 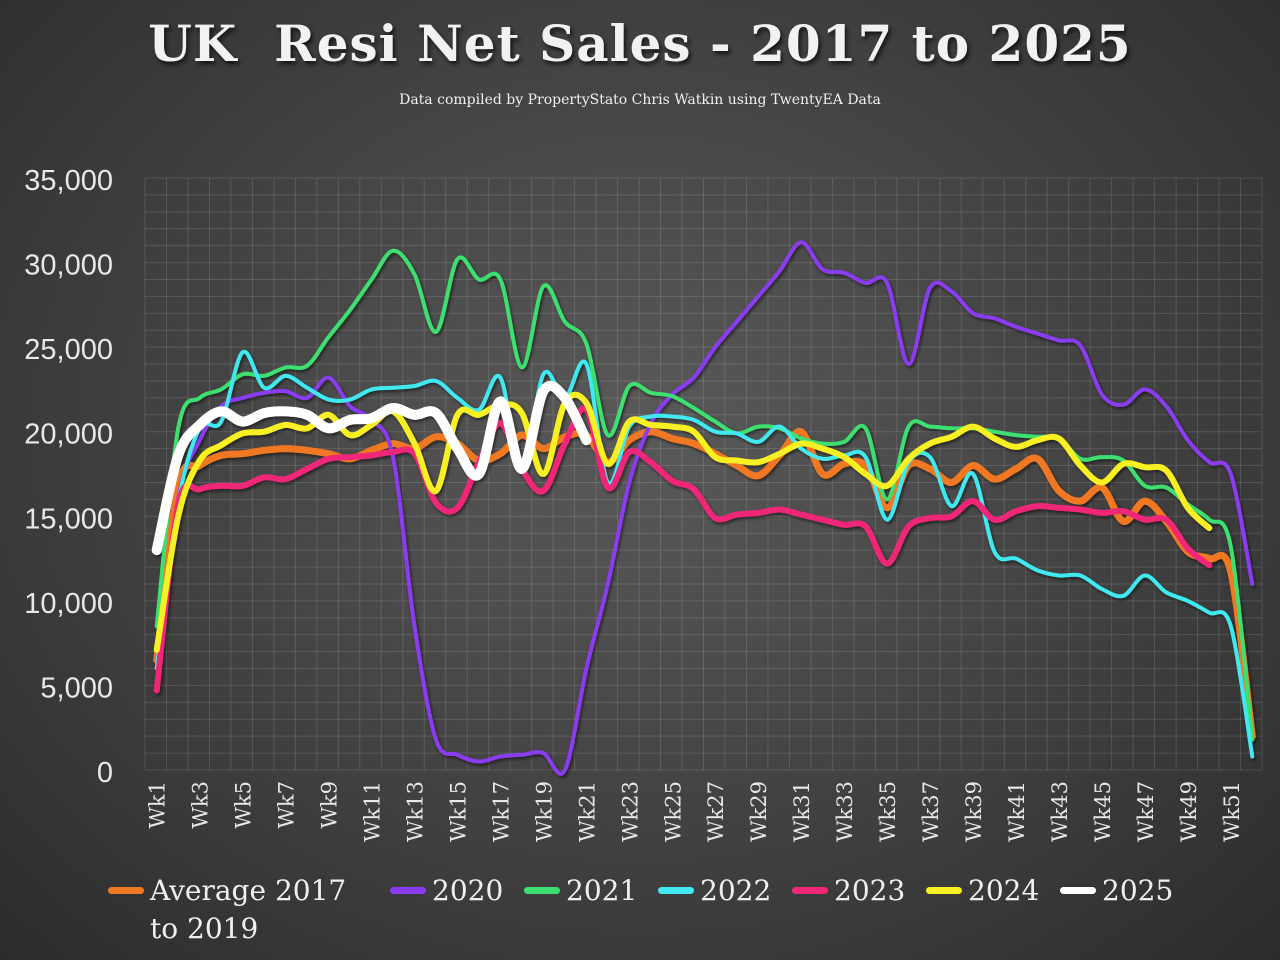 I want to click on x-tick-label: Wk37, so click(x=931, y=811).